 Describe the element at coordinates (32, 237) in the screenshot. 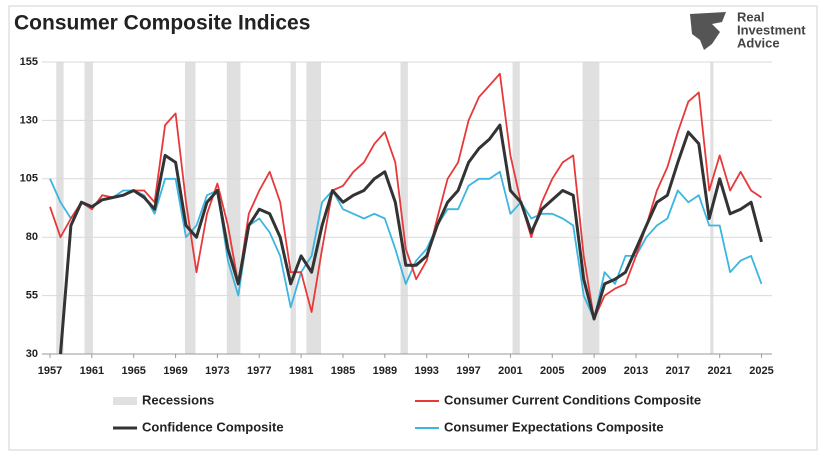

I see `y-tick-label: 80` at that location.